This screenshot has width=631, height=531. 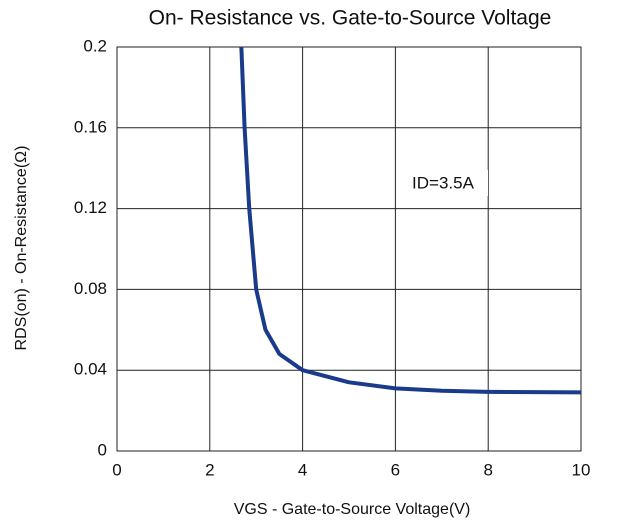 I want to click on annotation: ID=3.5A, so click(x=443, y=182).